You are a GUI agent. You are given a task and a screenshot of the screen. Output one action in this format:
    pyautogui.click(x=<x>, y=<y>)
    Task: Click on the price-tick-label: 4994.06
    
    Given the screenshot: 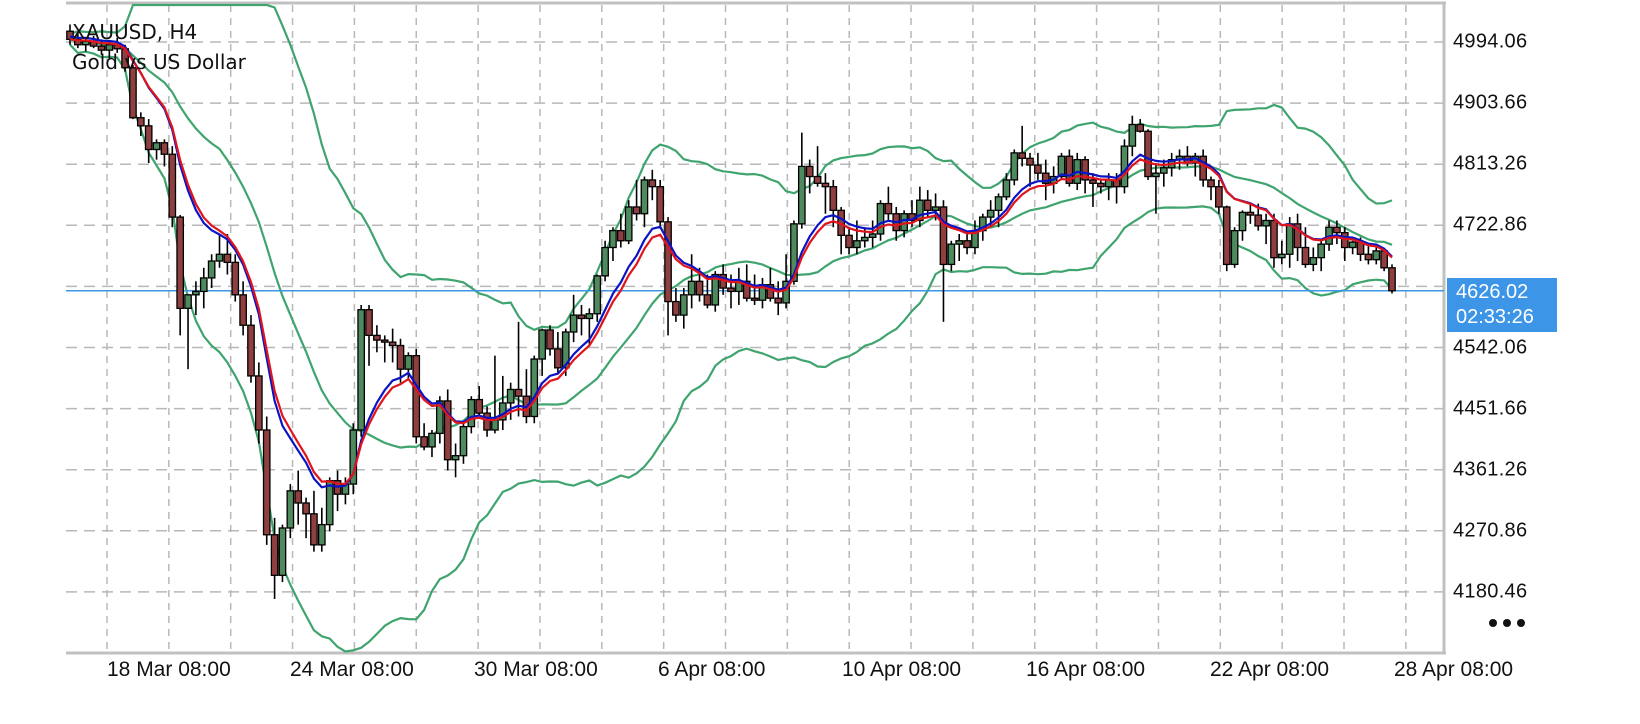 What is the action you would take?
    pyautogui.click(x=1490, y=41)
    